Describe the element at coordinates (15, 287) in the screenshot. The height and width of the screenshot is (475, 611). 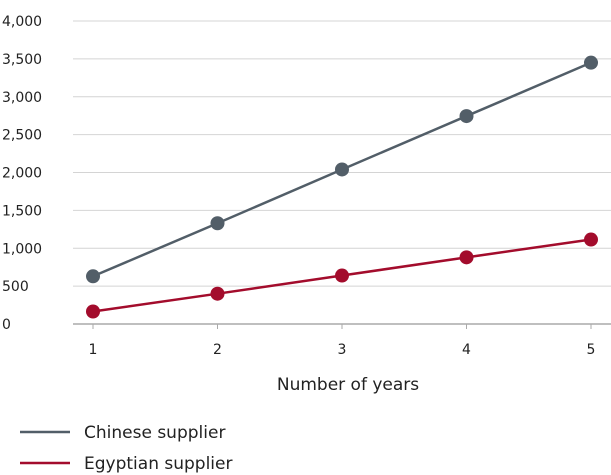
I see `y-tick-label: 500` at that location.